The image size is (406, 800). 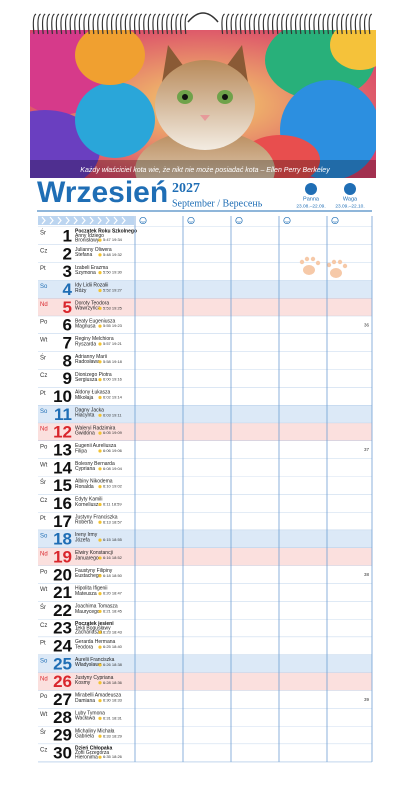 What do you see at coordinates (95, 642) in the screenshot?
I see `name-day: Gerarda Hermana` at bounding box center [95, 642].